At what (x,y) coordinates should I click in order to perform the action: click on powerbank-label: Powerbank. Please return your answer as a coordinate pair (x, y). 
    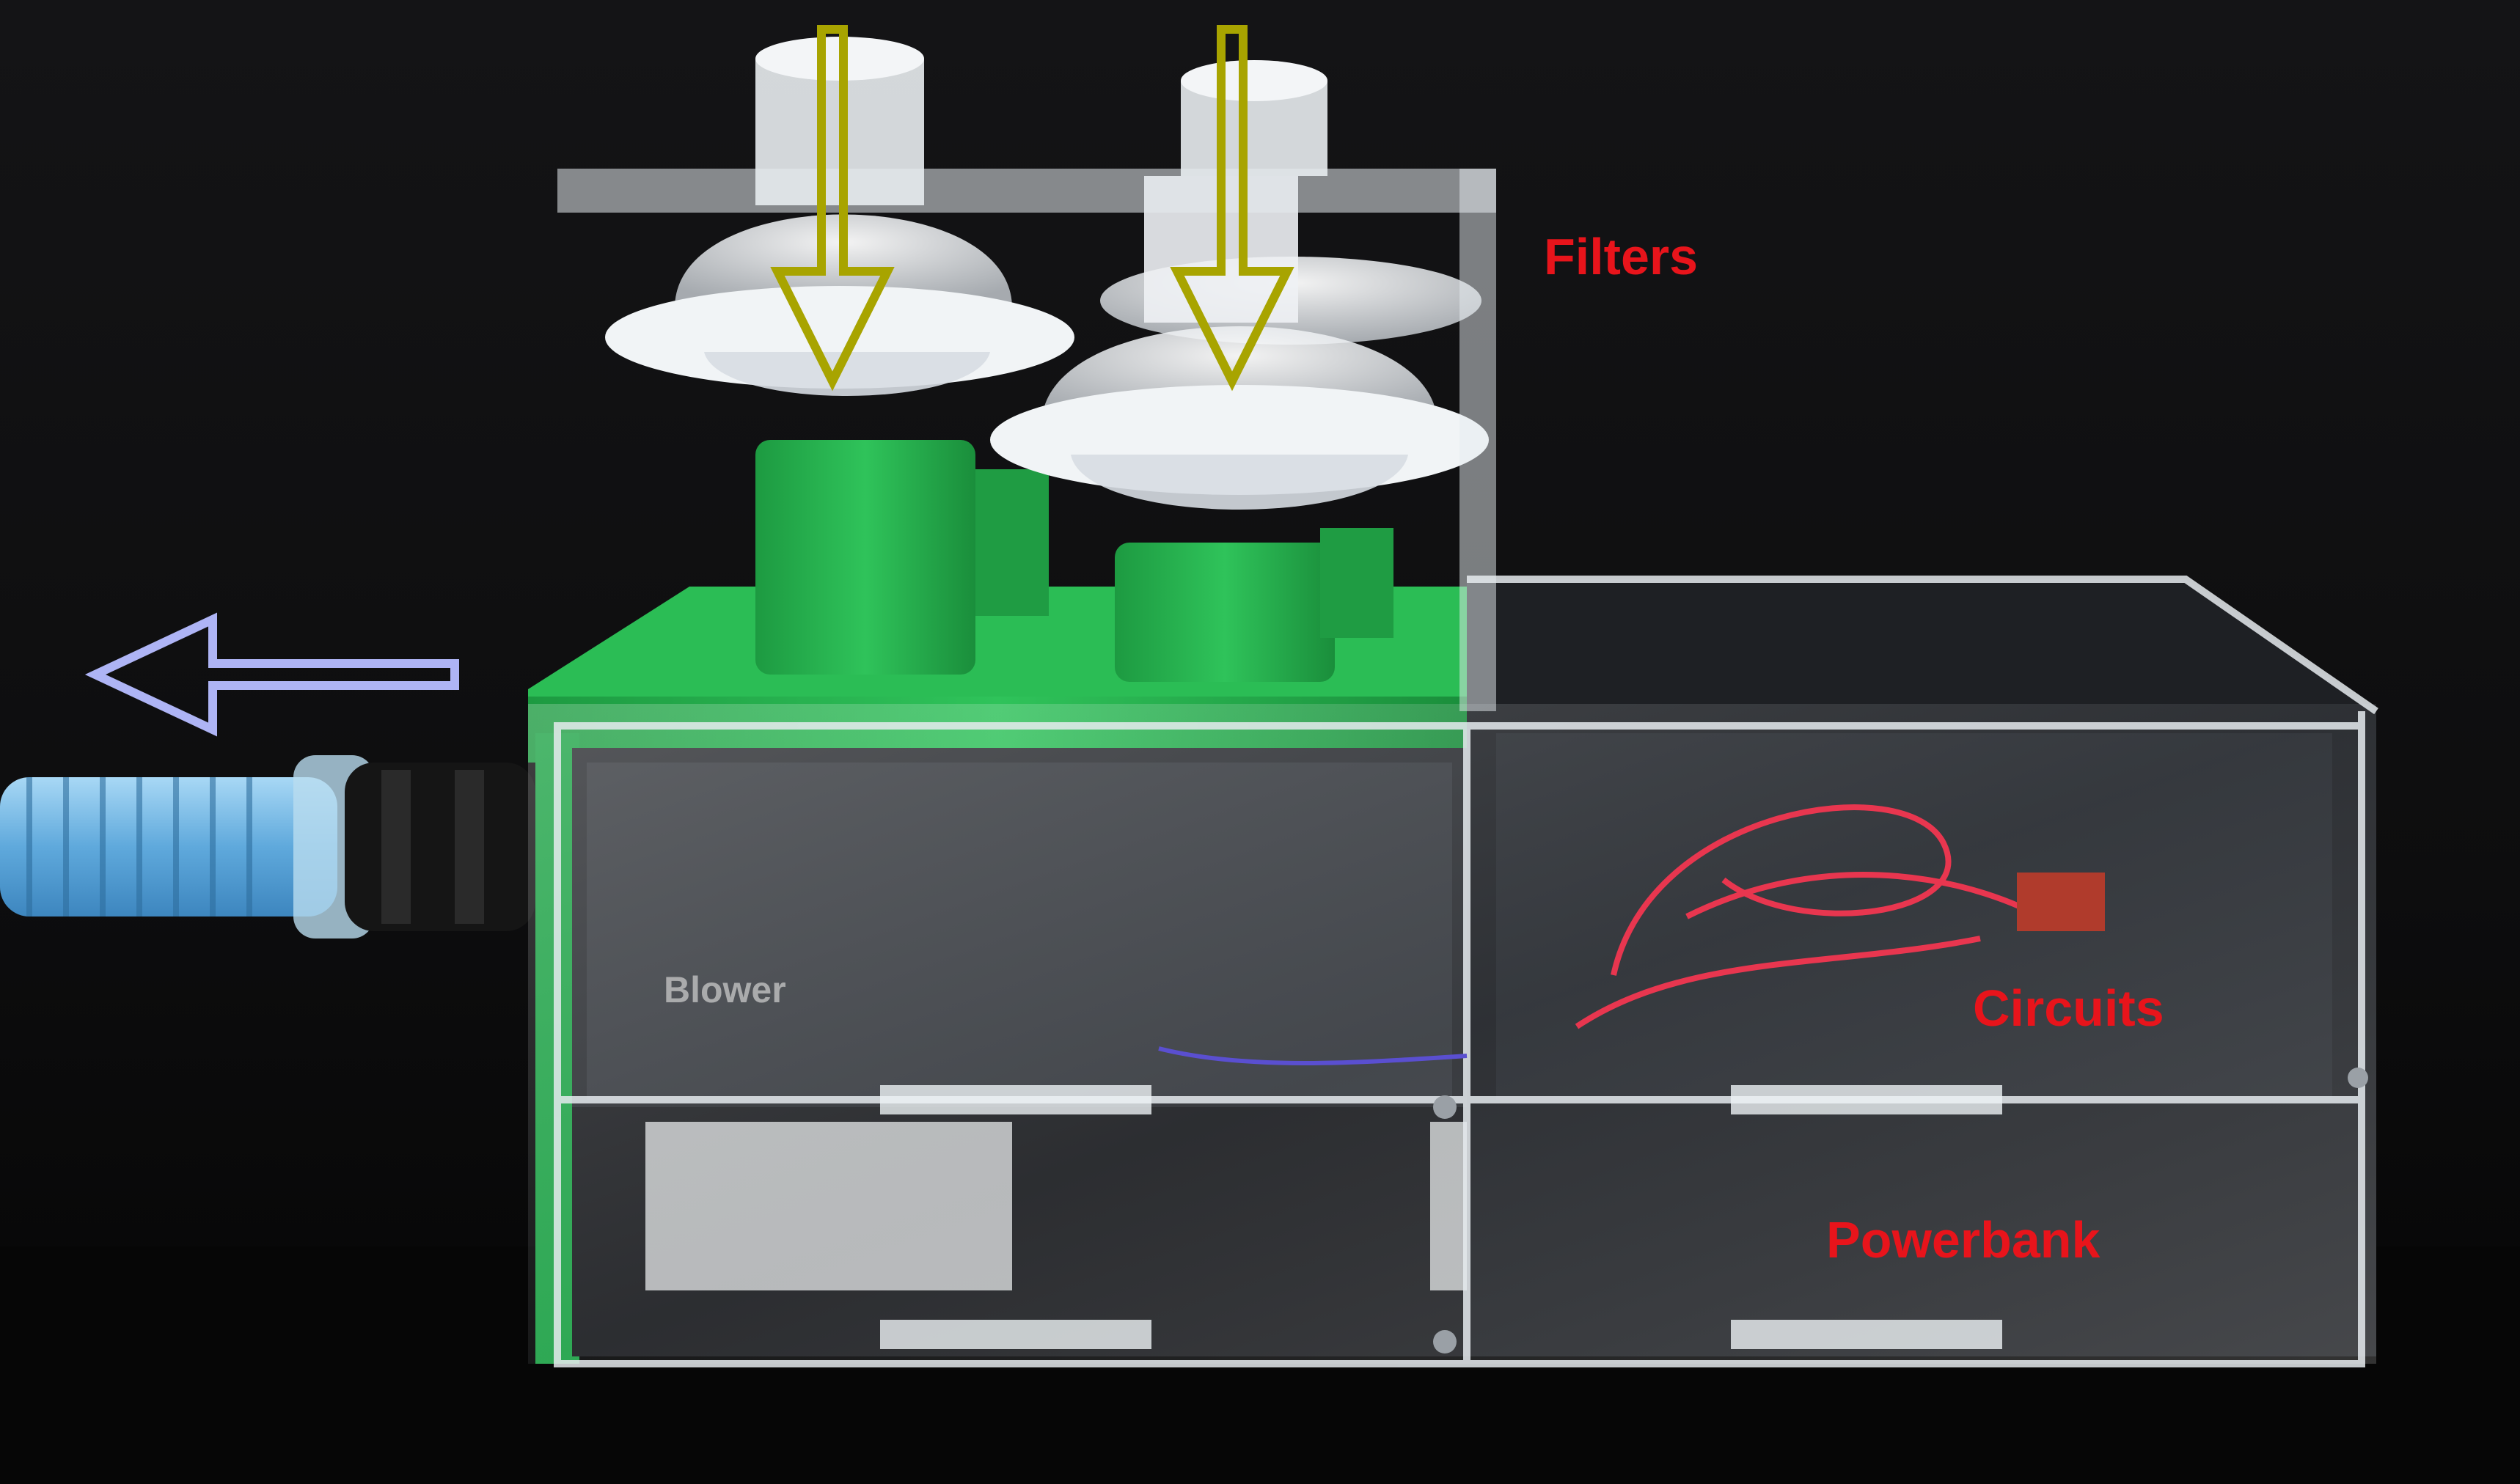
    Looking at the image, I should click on (1963, 1239).